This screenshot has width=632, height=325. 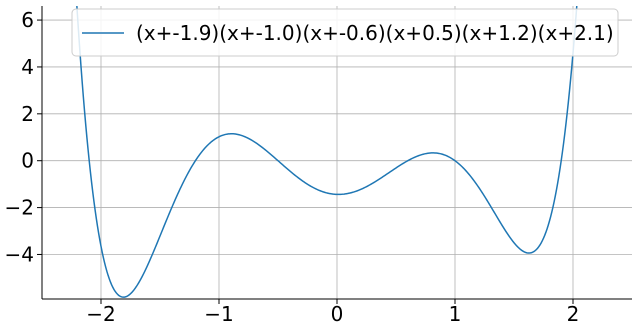 What do you see at coordinates (27, 161) in the screenshot?
I see `y-tick-label: 0` at bounding box center [27, 161].